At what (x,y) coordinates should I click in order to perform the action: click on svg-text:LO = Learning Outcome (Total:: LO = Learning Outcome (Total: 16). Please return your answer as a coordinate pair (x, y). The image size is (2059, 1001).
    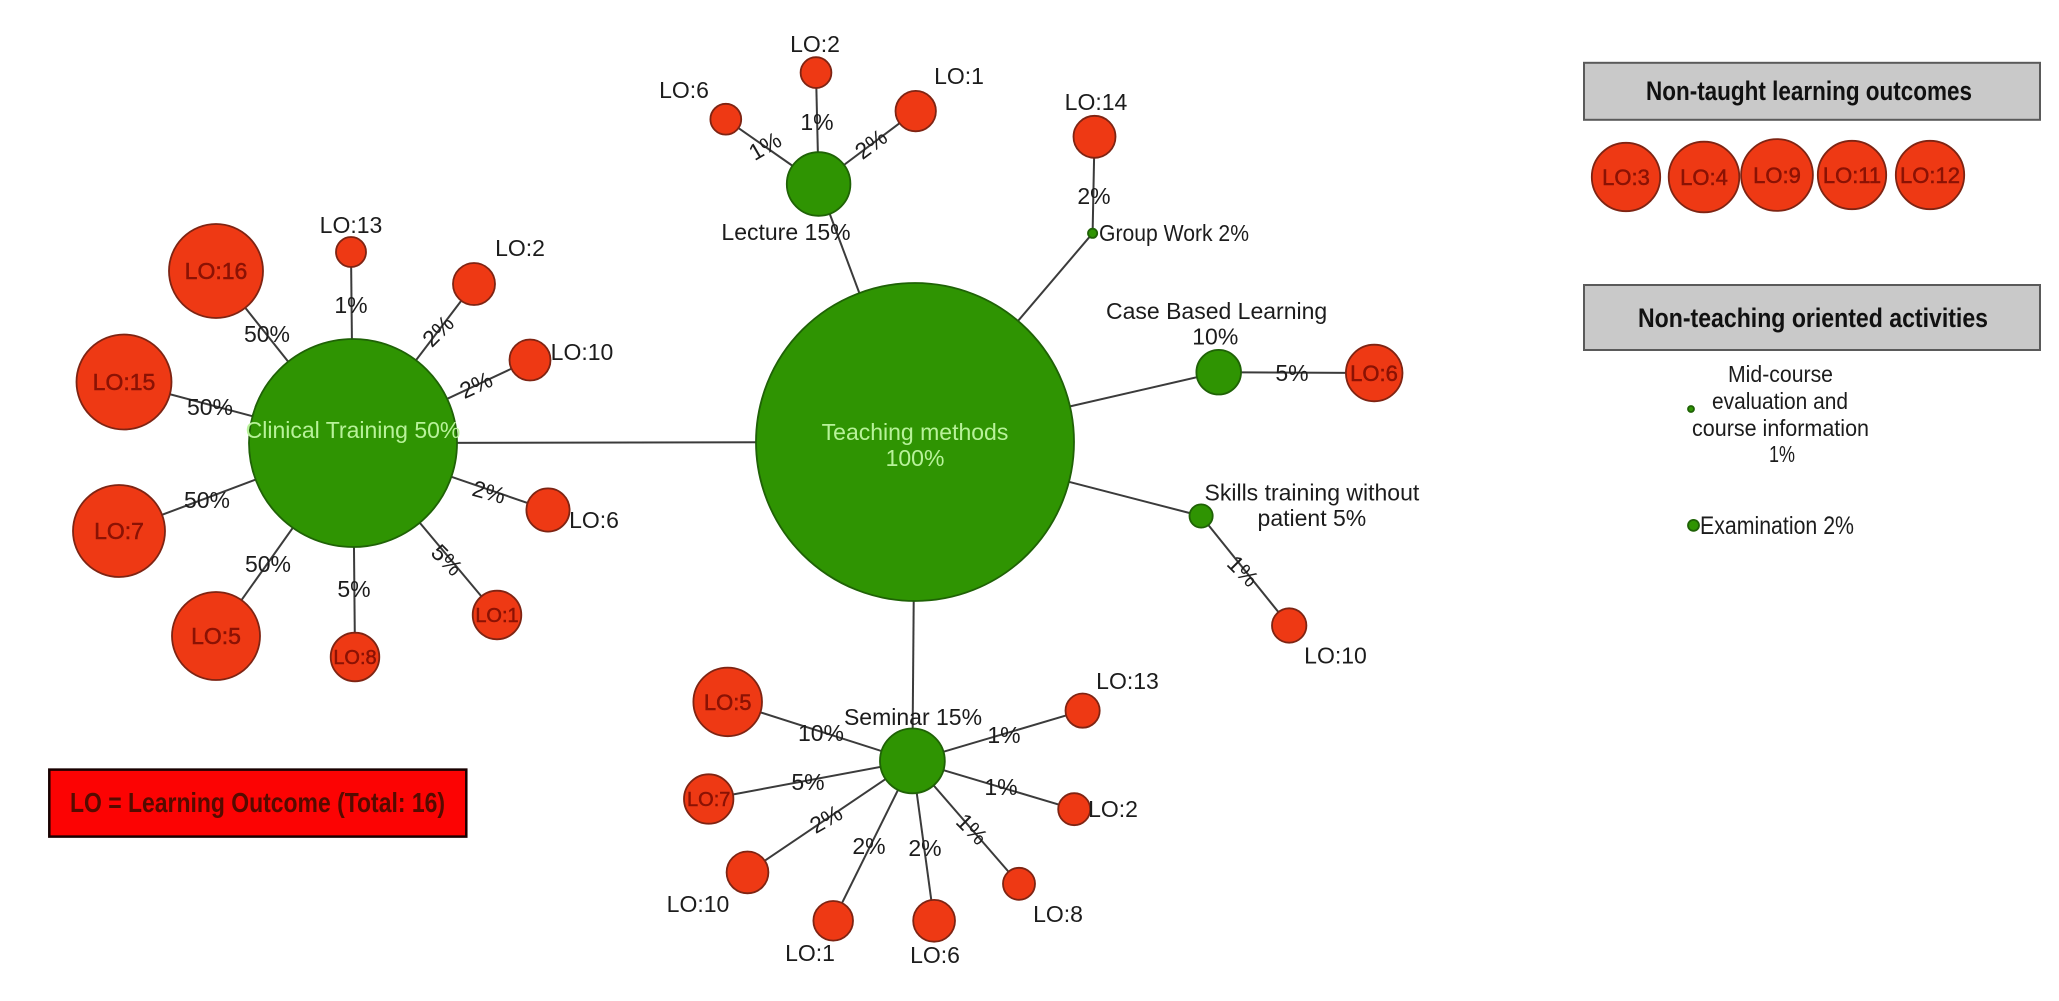
    Looking at the image, I should click on (257, 802).